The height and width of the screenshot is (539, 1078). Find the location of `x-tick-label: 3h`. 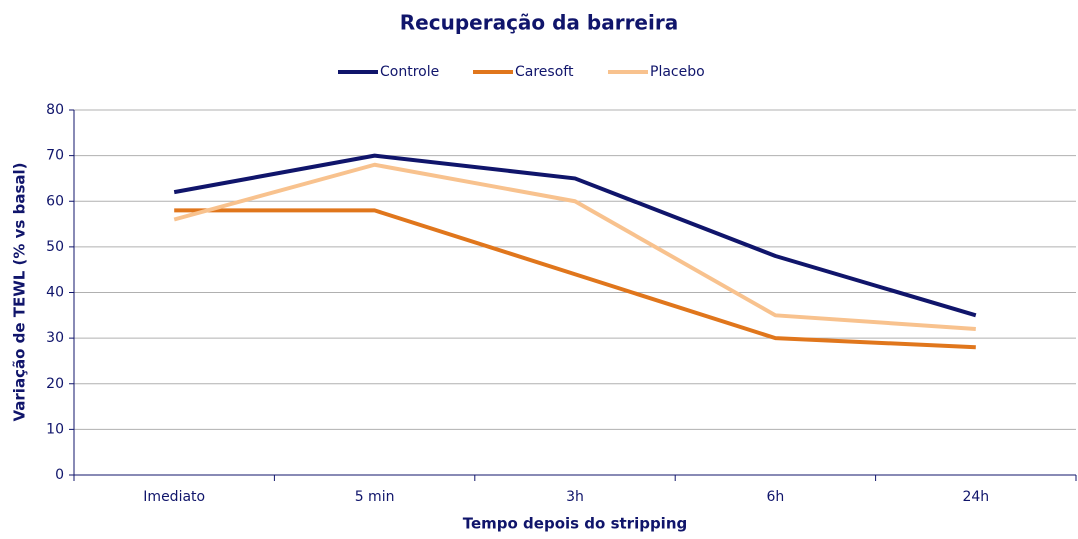

x-tick-label: 3h is located at coordinates (575, 497).